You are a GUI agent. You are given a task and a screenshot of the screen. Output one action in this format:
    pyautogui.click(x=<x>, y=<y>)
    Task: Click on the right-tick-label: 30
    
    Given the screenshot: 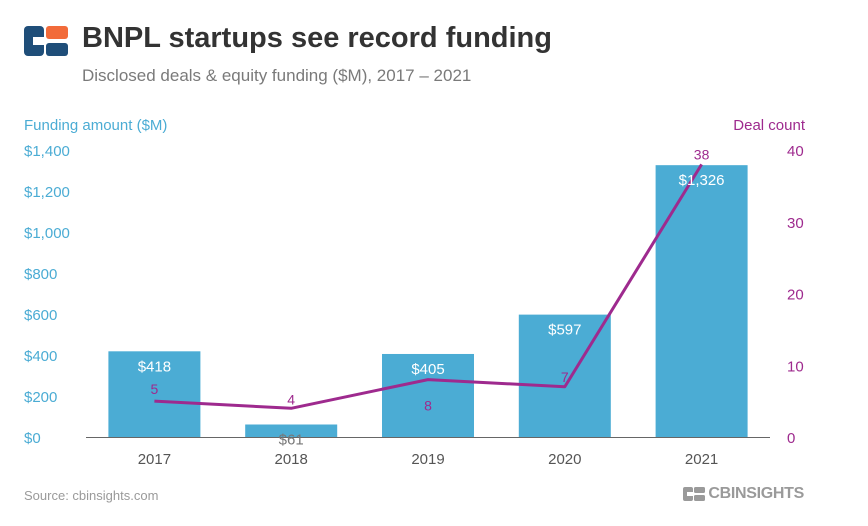 What is the action you would take?
    pyautogui.click(x=795, y=223)
    